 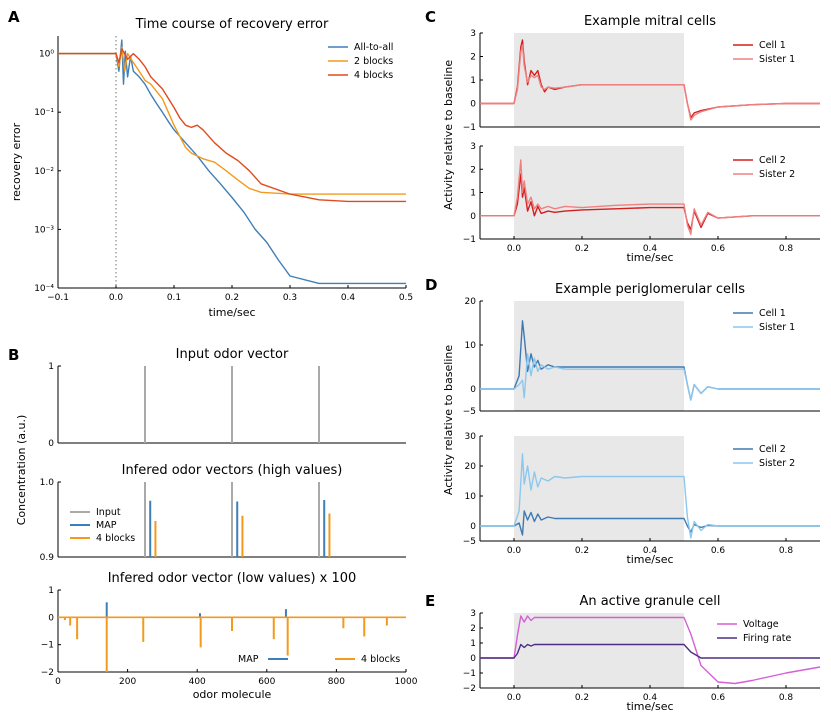 I want to click on chart-d2-xtick-label: 0.8, so click(x=786, y=551).